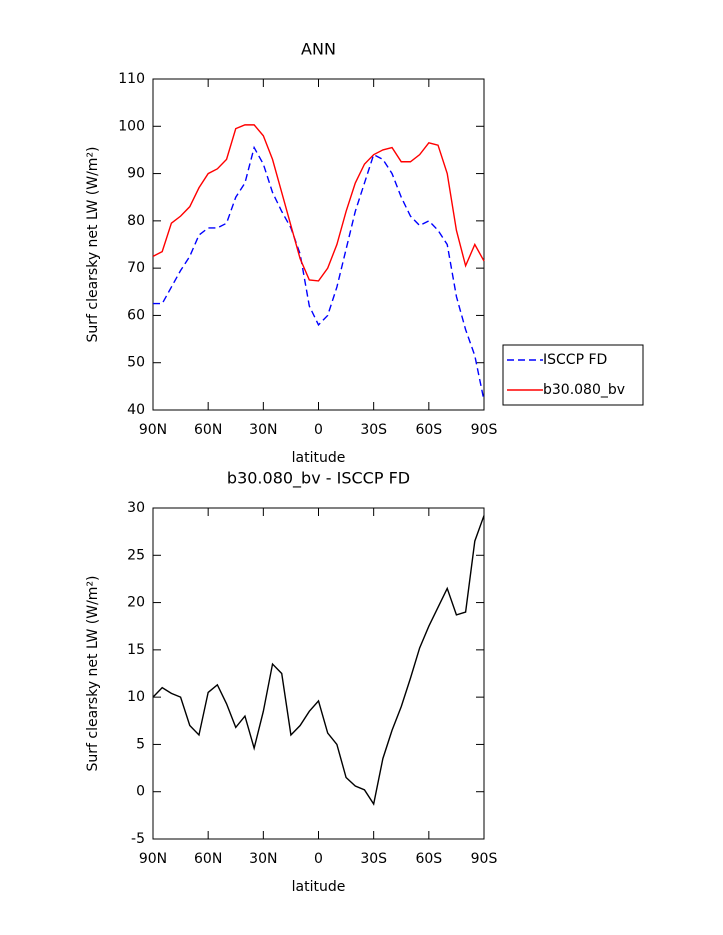 This screenshot has width=723, height=935. I want to click on y-tick-label: -5, so click(138, 839).